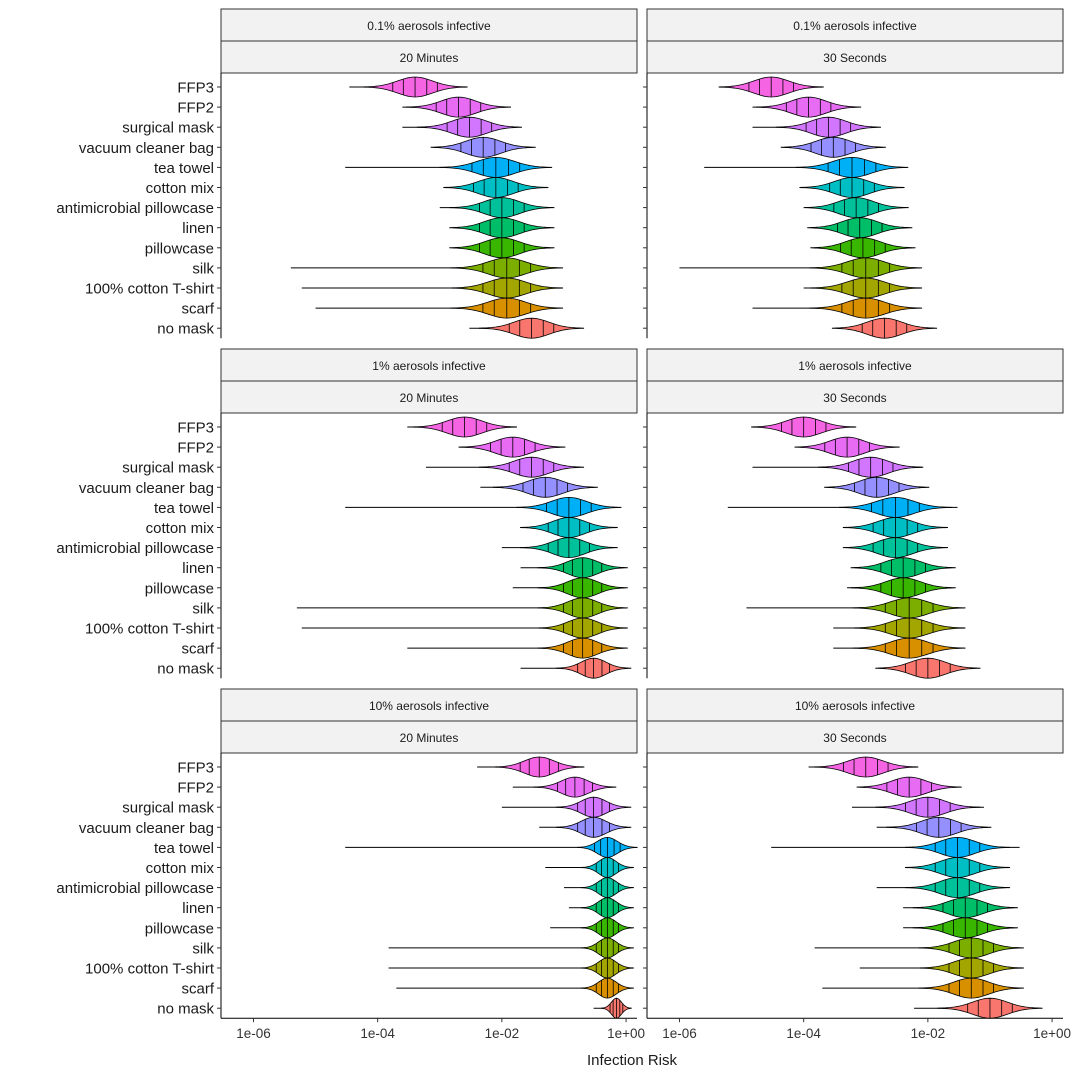 This screenshot has width=1073, height=1073. I want to click on strip-duration-label: 30 Seconds, so click(854, 398).